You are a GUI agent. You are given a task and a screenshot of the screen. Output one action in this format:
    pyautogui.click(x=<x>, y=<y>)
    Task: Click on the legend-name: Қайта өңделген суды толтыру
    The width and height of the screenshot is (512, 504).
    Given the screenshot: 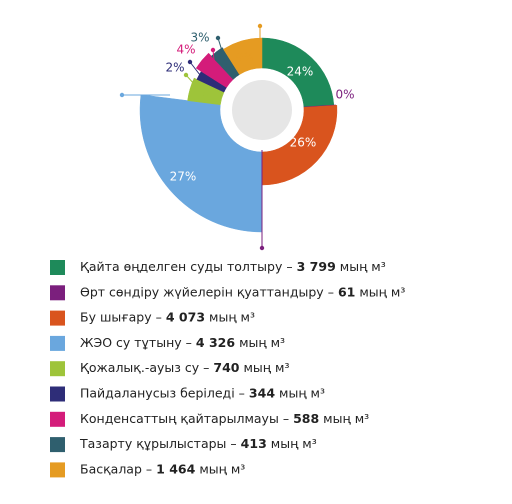 What is the action you would take?
    pyautogui.click(x=181, y=266)
    